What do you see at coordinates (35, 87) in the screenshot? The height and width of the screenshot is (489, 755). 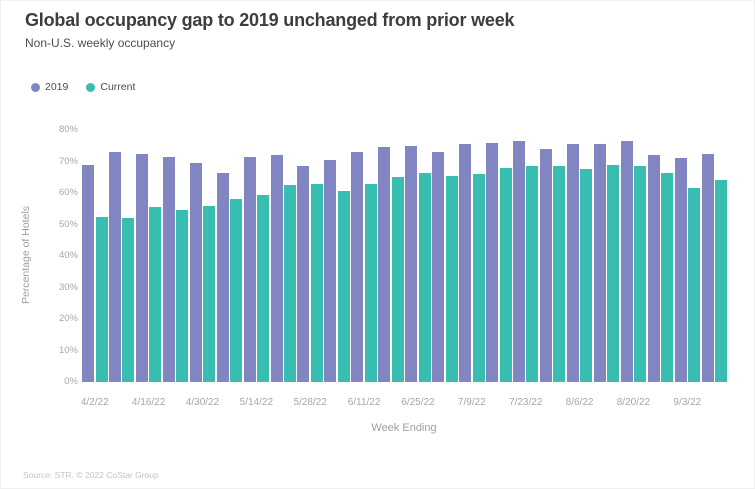 I see `legend-dot-2019-icon` at bounding box center [35, 87].